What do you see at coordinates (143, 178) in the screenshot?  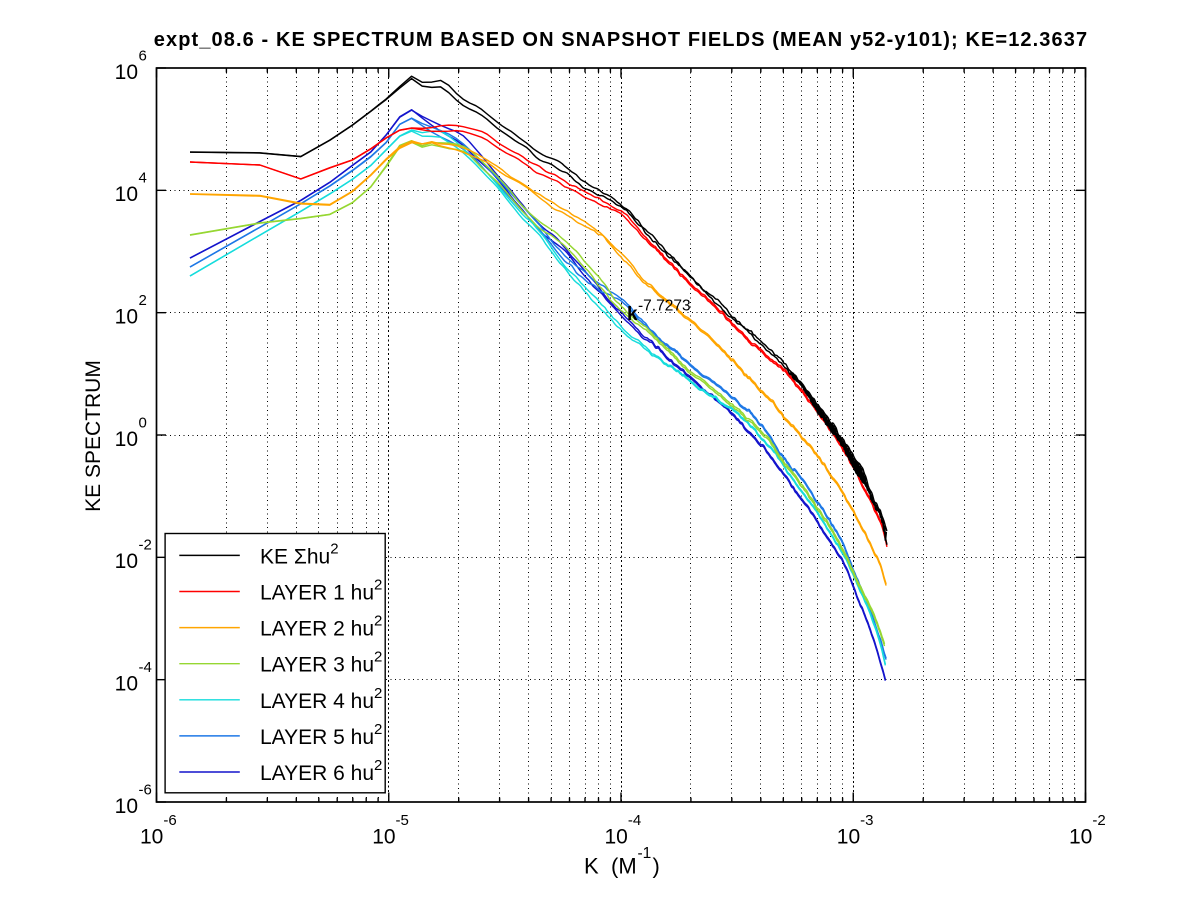 I see `svg-text: 4` at bounding box center [143, 178].